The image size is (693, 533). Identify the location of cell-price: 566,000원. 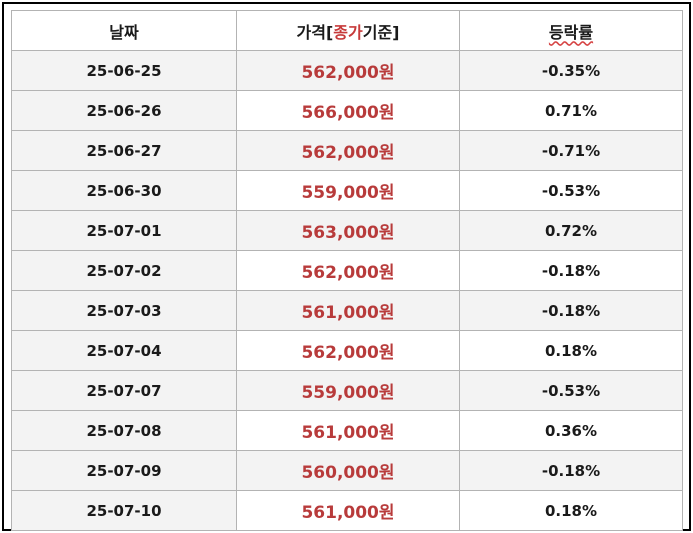
(348, 110).